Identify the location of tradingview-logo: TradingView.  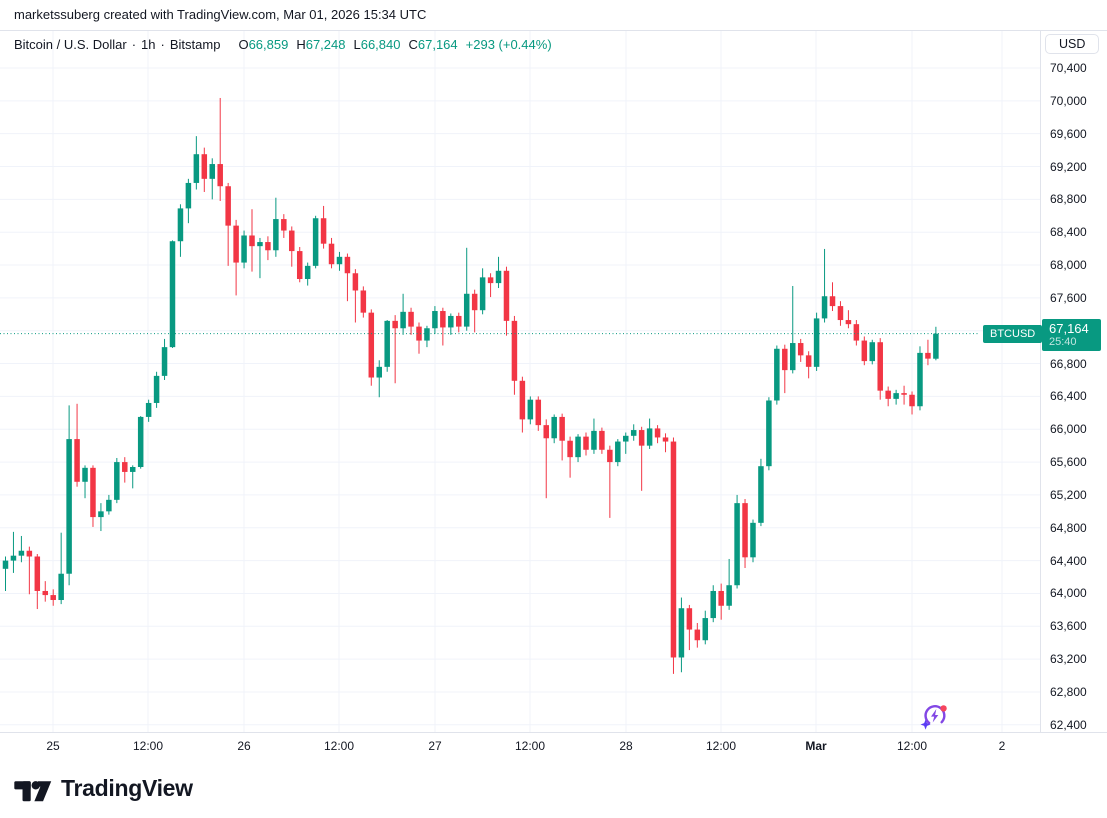
(103, 788).